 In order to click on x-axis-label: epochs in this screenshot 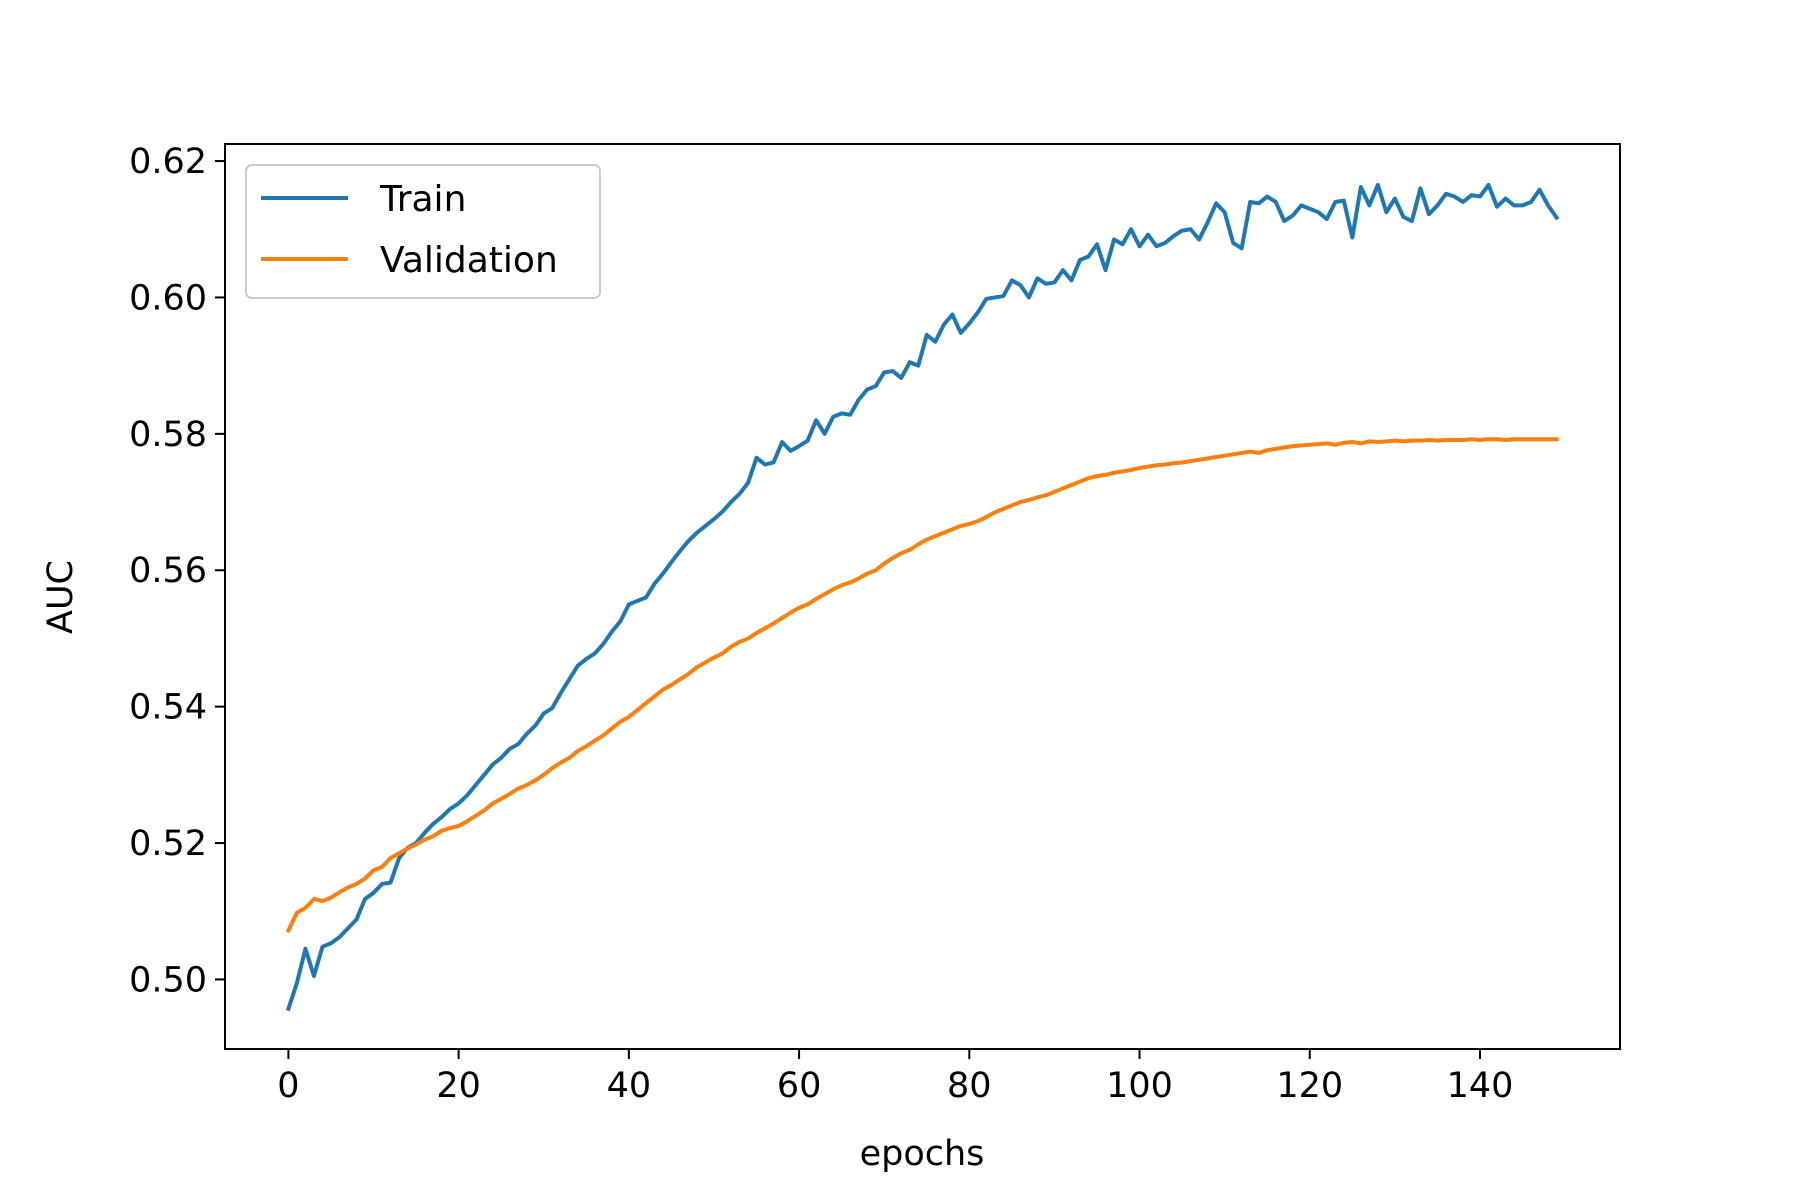, I will do `click(922, 1154)`.